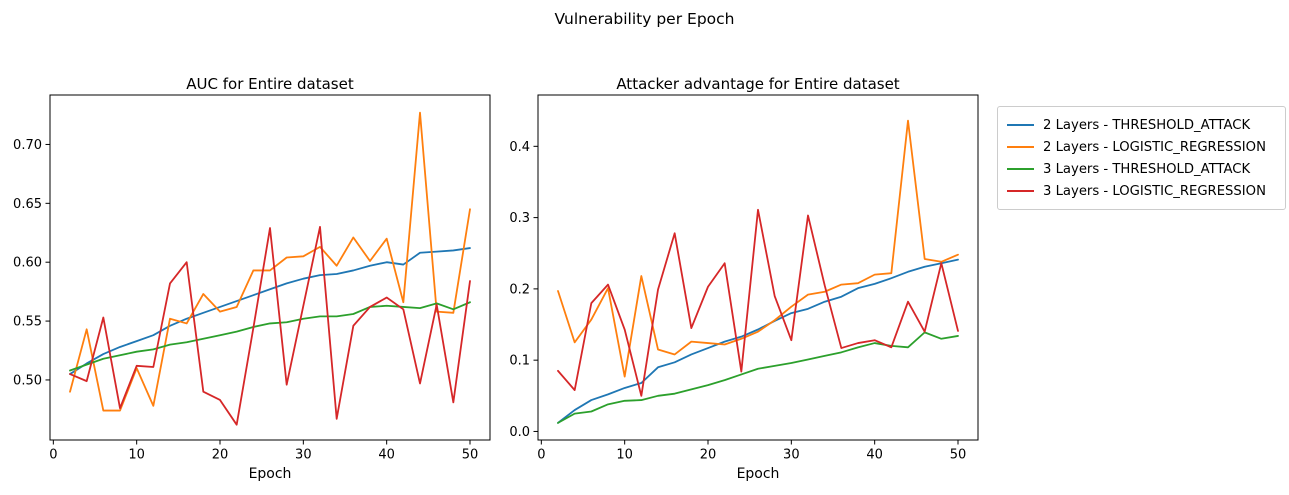 The width and height of the screenshot is (1289, 495). What do you see at coordinates (1020, 191) in the screenshot?
I see `legend-line-swatch-red` at bounding box center [1020, 191].